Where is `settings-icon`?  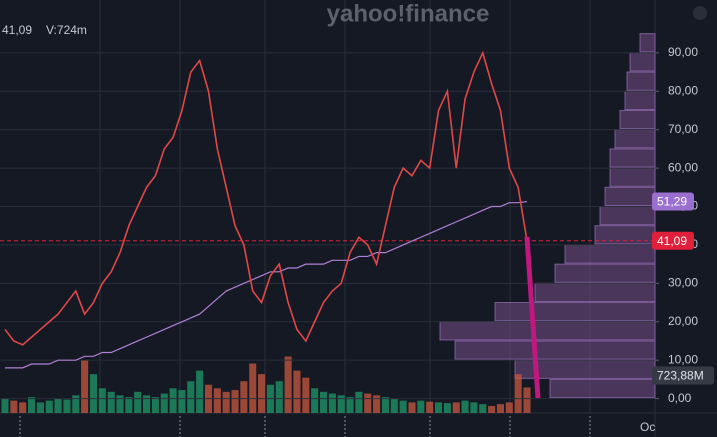 settings-icon is located at coordinates (700, 13).